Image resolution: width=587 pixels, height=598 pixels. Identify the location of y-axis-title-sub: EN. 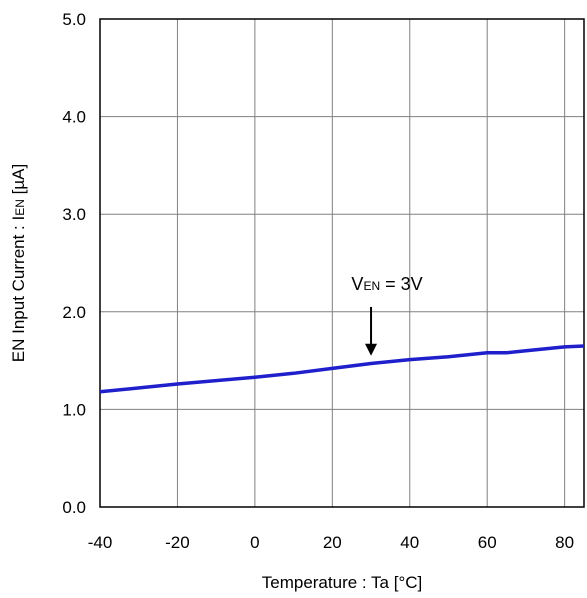
(20, 207).